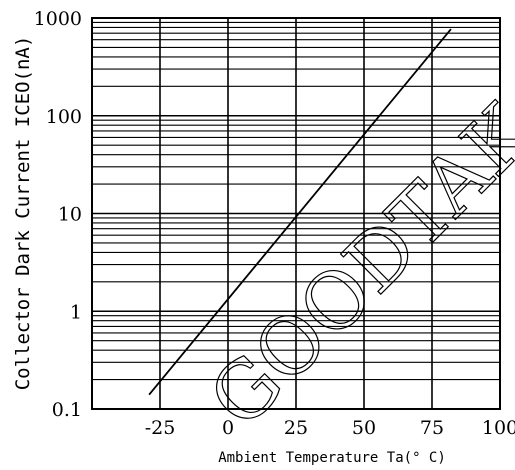 This screenshot has height=470, width=515. Describe the element at coordinates (332, 458) in the screenshot. I see `x-axis-title: Ambient Temperature Ta(° C)` at that location.